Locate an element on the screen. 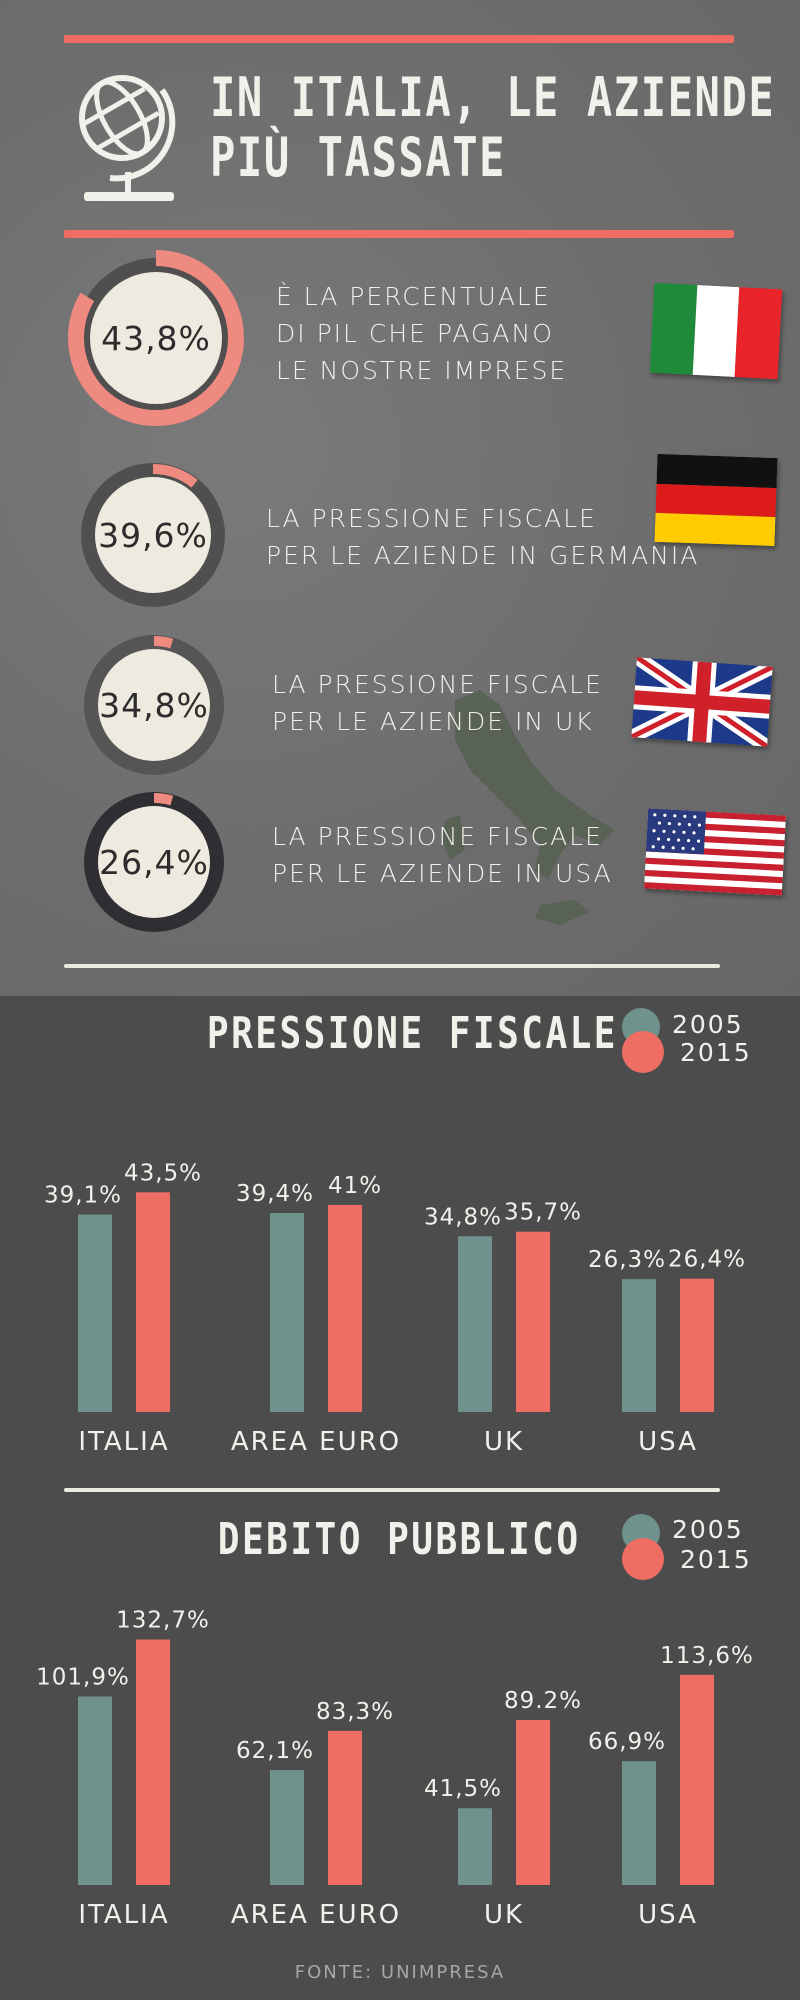  data-label: 132,7% is located at coordinates (163, 1621).